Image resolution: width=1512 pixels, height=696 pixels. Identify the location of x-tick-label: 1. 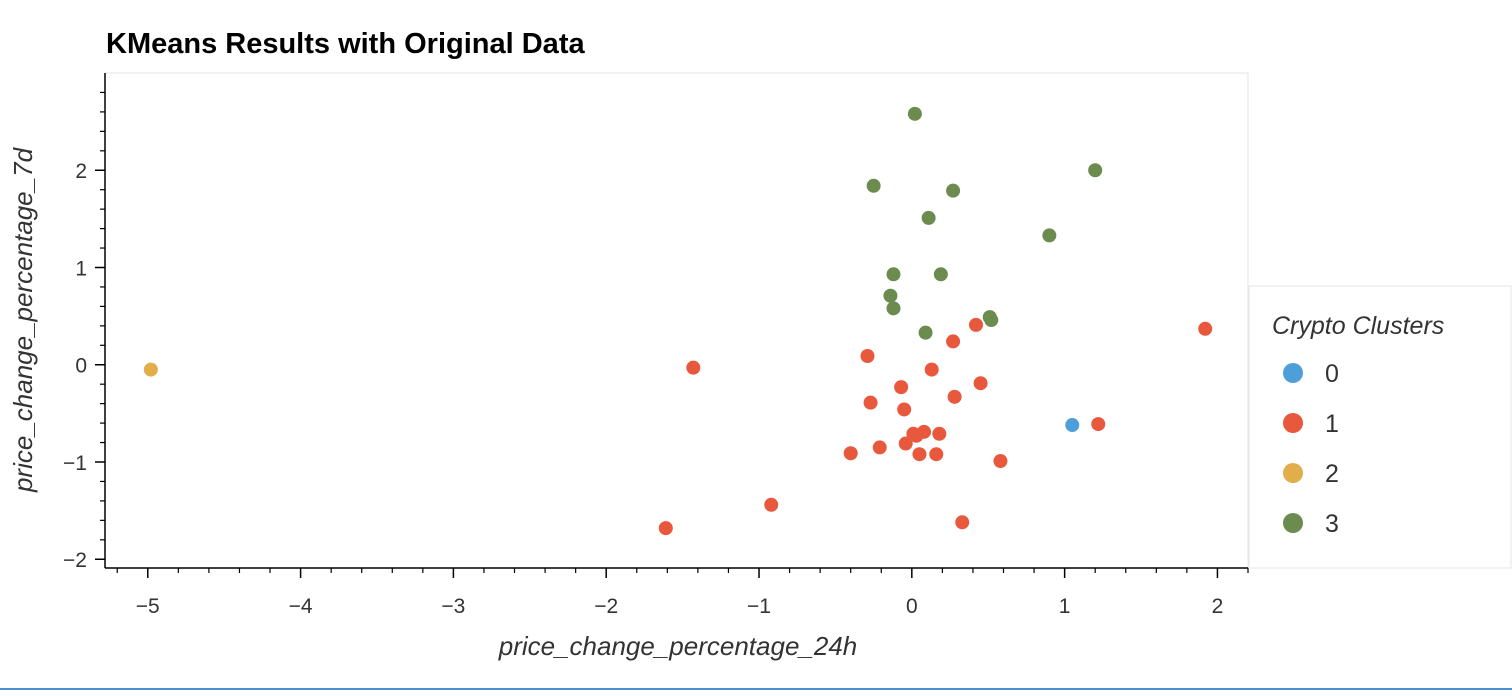
(1065, 606).